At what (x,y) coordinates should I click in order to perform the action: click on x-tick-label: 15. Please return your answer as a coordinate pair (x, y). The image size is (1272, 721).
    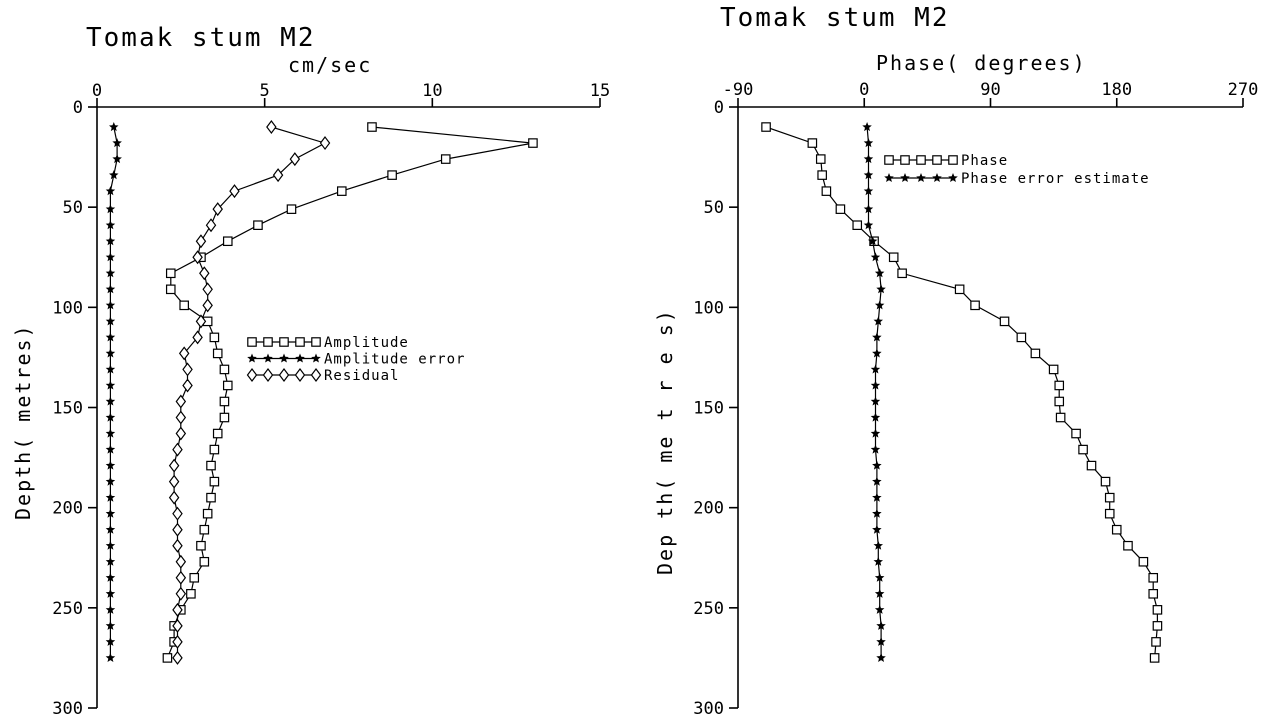
    Looking at the image, I should click on (600, 91).